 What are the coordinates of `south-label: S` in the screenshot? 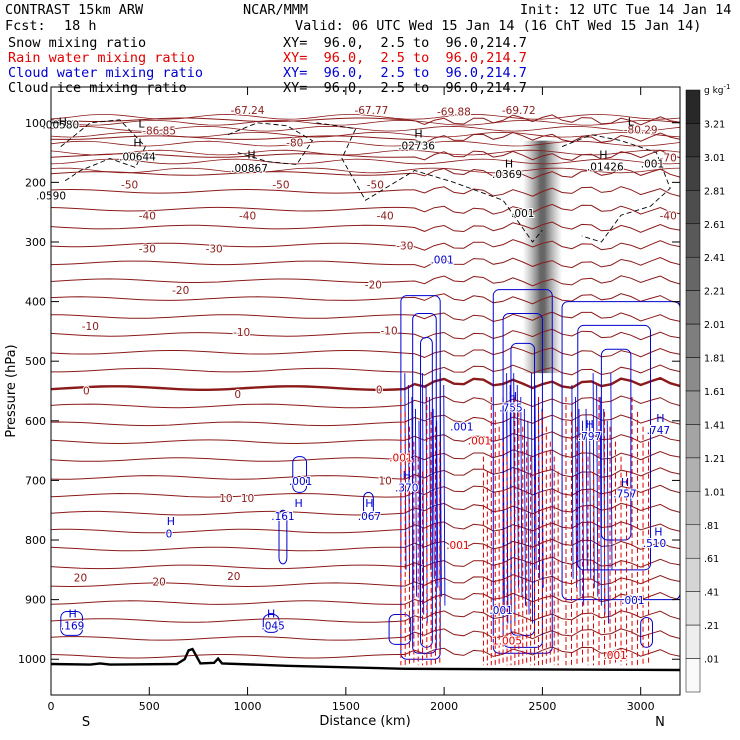 It's located at (86, 722).